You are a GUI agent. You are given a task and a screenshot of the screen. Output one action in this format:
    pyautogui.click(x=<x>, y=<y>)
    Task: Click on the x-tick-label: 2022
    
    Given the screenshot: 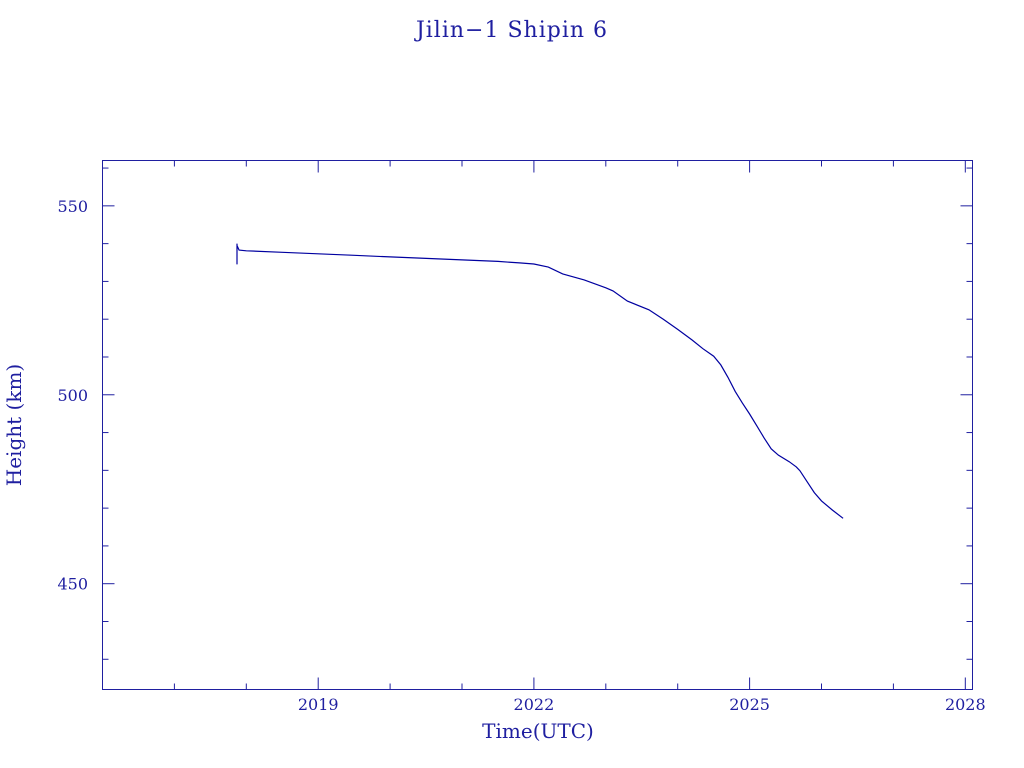 What is the action you would take?
    pyautogui.click(x=534, y=704)
    